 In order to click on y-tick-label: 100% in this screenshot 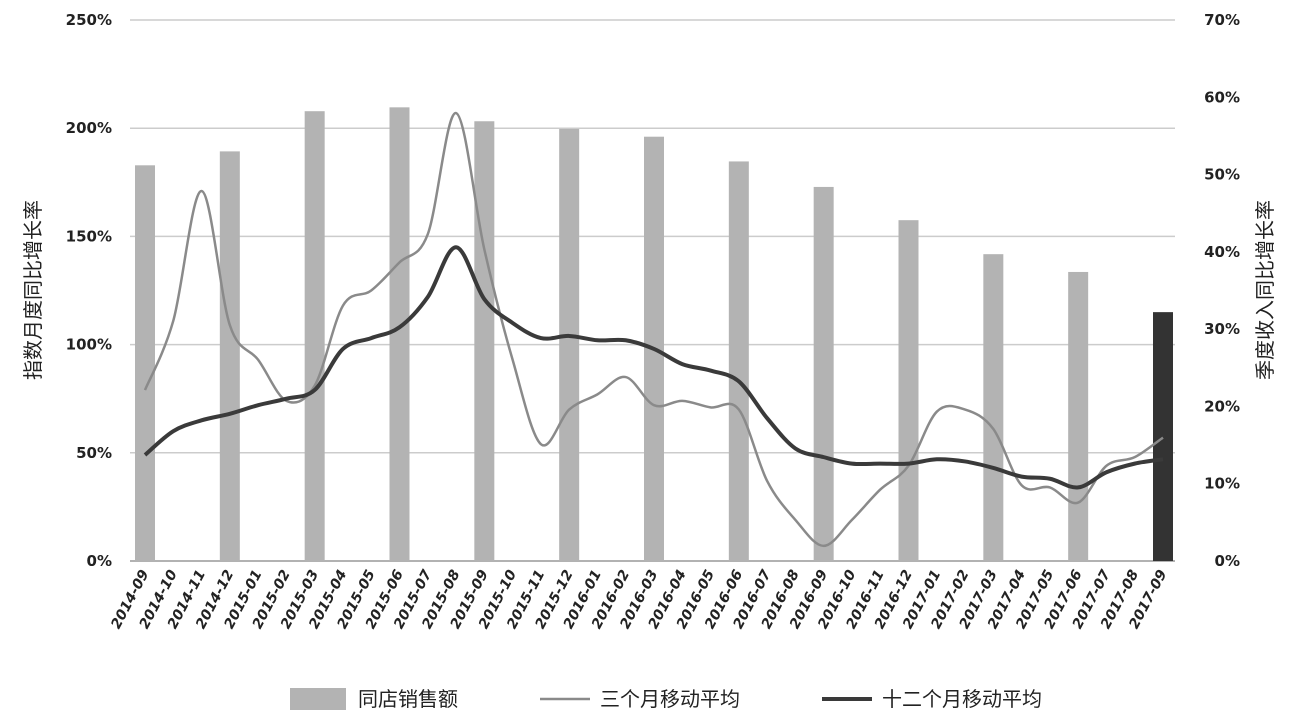, I will do `click(89, 345)`.